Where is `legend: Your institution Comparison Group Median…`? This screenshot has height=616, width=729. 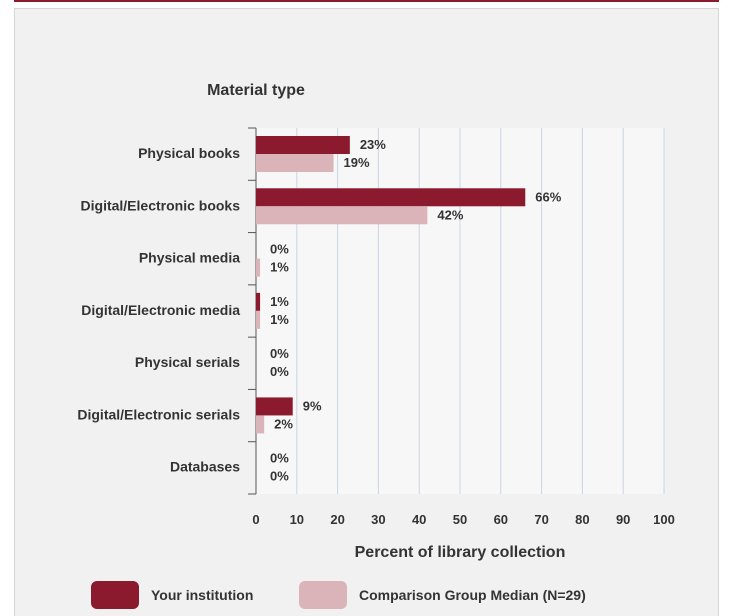 legend: Your institution Comparison Group Median… is located at coordinates (364, 597).